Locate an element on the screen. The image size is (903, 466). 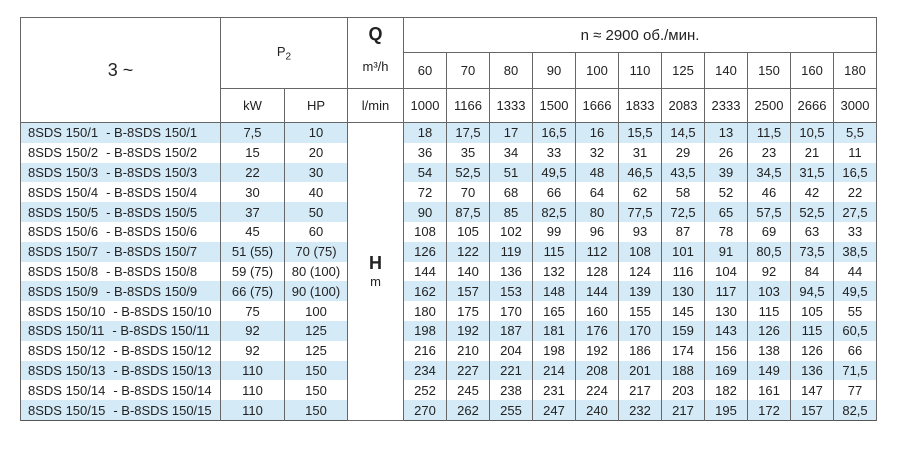
power-label: P is located at coordinates (281, 51).